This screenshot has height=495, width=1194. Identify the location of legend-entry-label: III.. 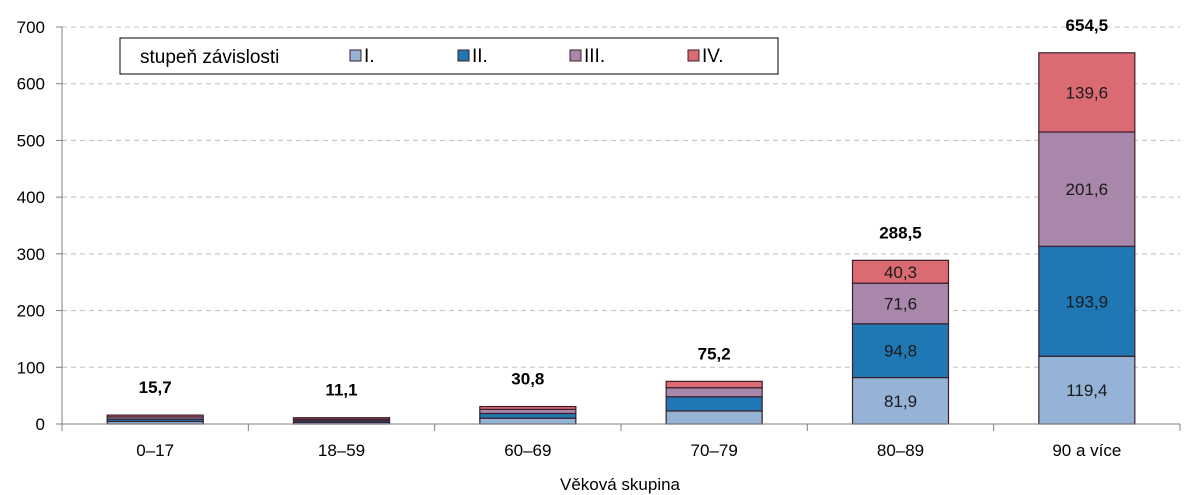
(594, 56).